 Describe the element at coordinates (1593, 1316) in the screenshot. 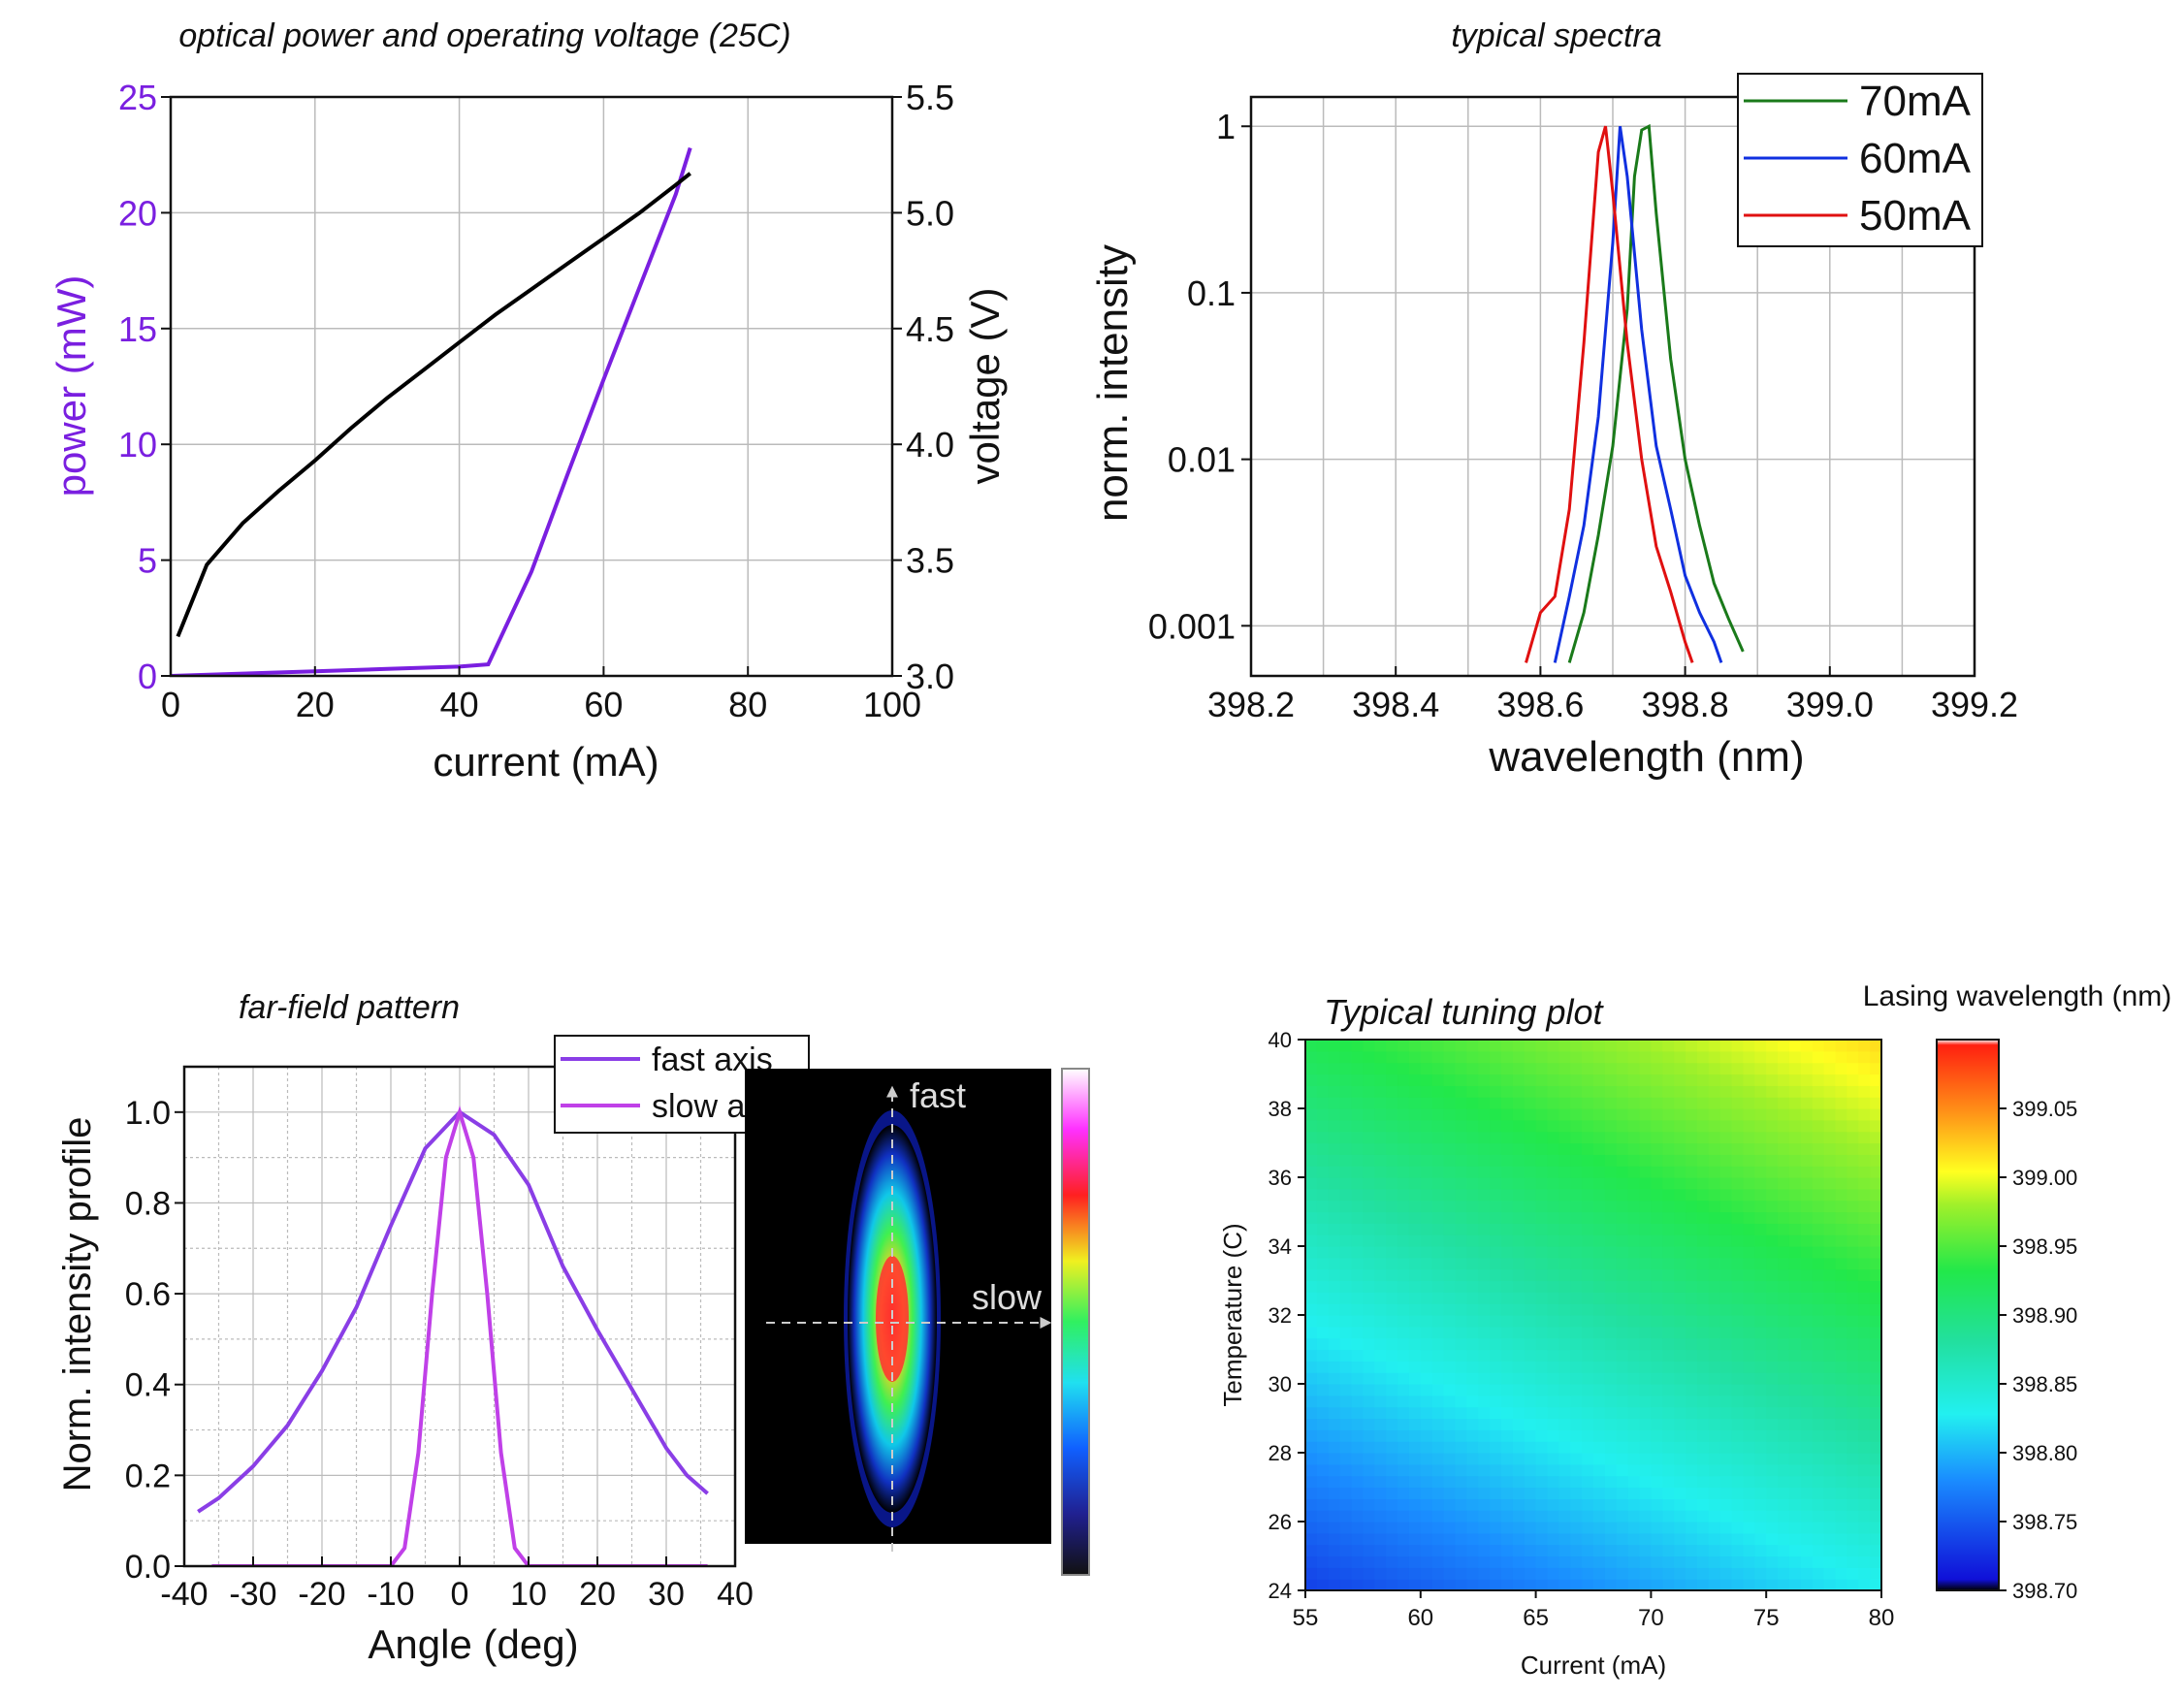

I see `heatmap-cells` at that location.